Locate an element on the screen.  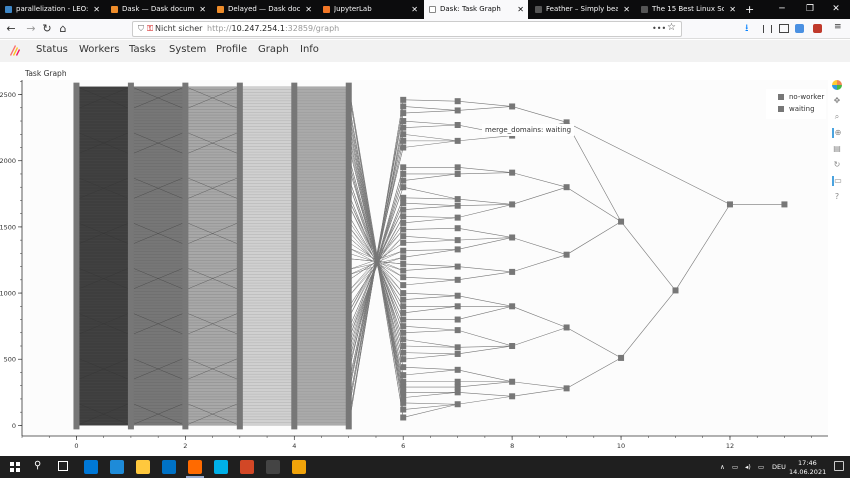
browser-tab: parallelization - LEO: Über ✕ is located at coordinates (52, 9).